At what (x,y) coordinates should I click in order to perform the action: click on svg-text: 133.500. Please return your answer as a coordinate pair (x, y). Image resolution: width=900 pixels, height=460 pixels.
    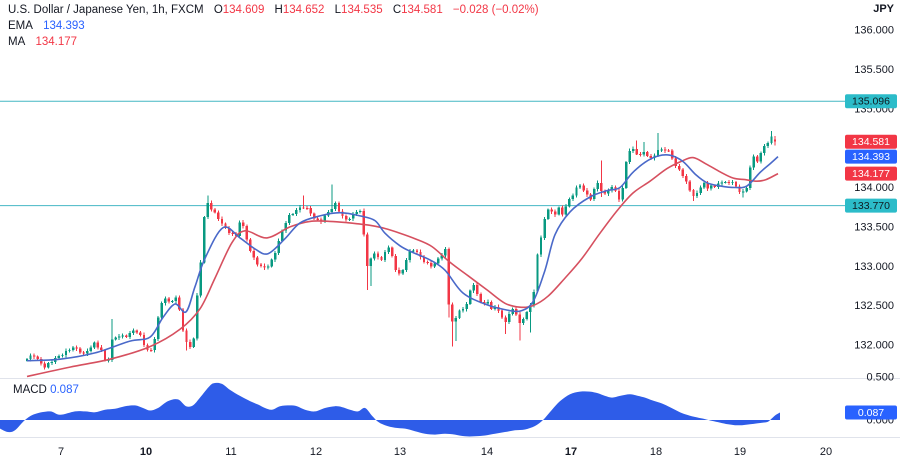
    Looking at the image, I should click on (874, 227).